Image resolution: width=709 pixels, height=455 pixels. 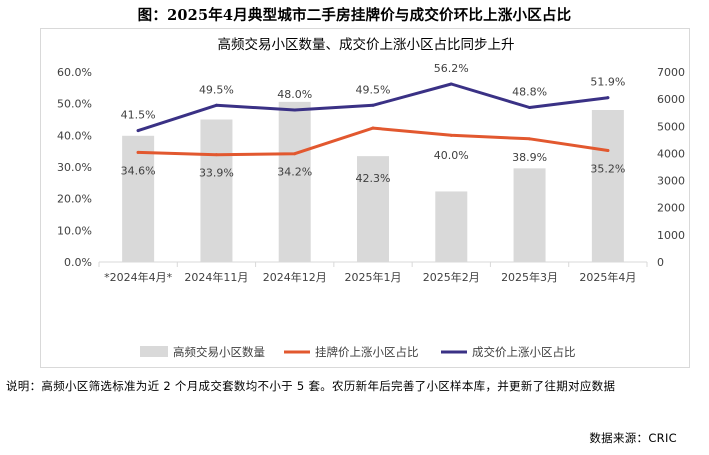 What do you see at coordinates (373, 178) in the screenshot?
I see `listing-data-label: 42.3%` at bounding box center [373, 178].